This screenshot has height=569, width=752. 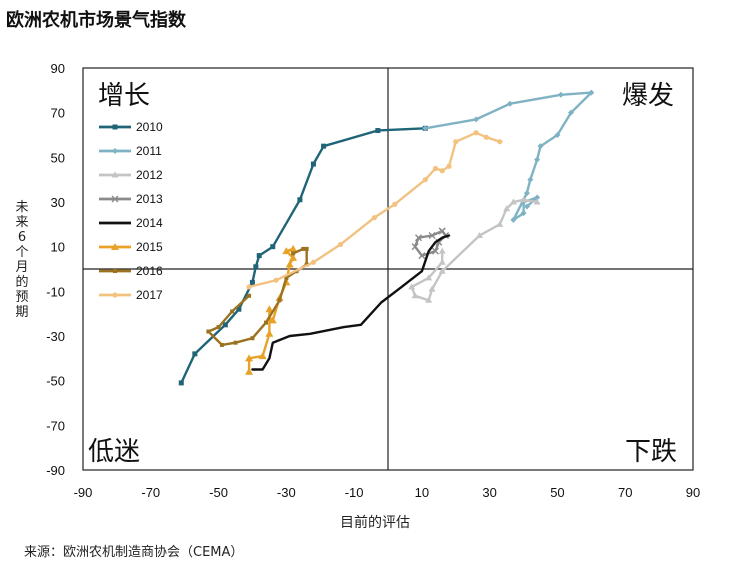 What do you see at coordinates (557, 492) in the screenshot?
I see `x-tick-label: 50` at bounding box center [557, 492].